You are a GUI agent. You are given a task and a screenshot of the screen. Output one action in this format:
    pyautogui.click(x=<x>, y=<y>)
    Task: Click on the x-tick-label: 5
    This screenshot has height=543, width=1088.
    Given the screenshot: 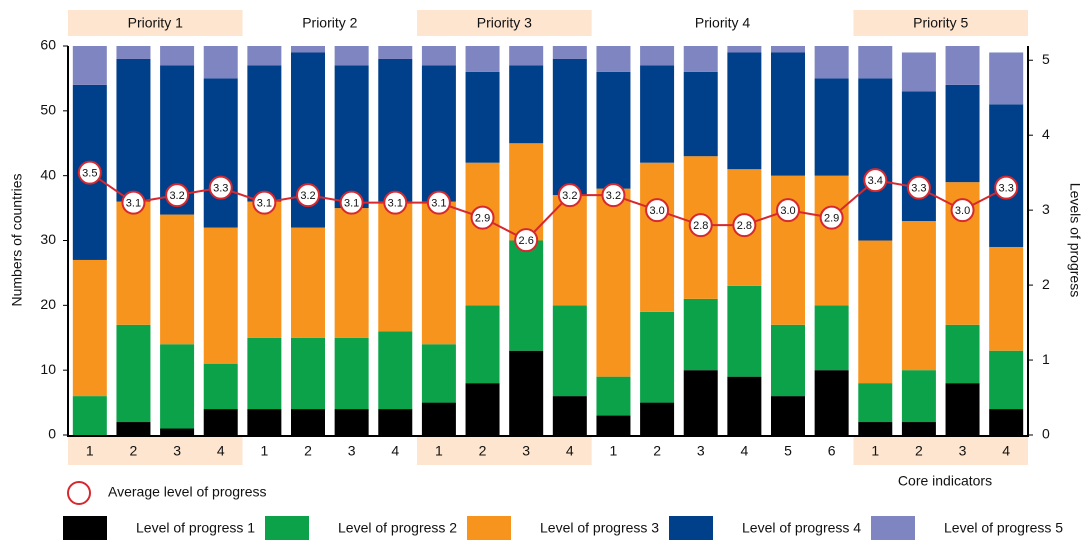 What is the action you would take?
    pyautogui.click(x=788, y=451)
    